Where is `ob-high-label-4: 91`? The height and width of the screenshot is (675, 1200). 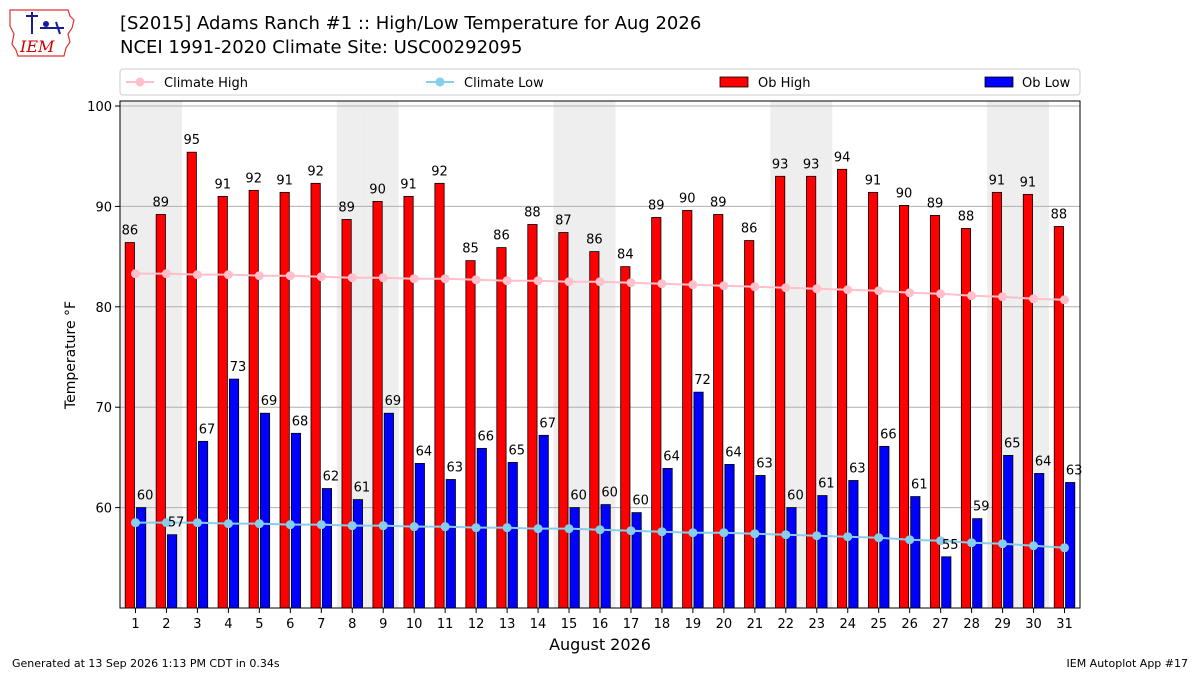 ob-high-label-4: 91 is located at coordinates (222, 184).